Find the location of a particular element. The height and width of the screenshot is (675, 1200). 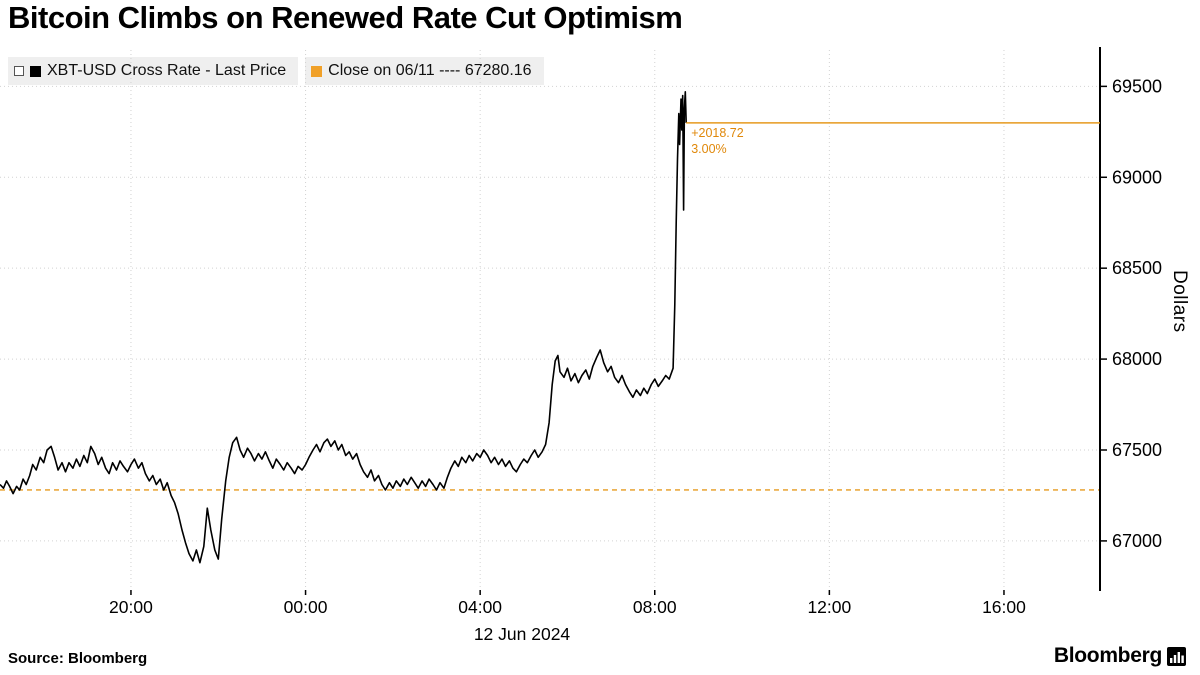

legend-series-label: XBT-USD Cross Rate - Last Price is located at coordinates (167, 70).